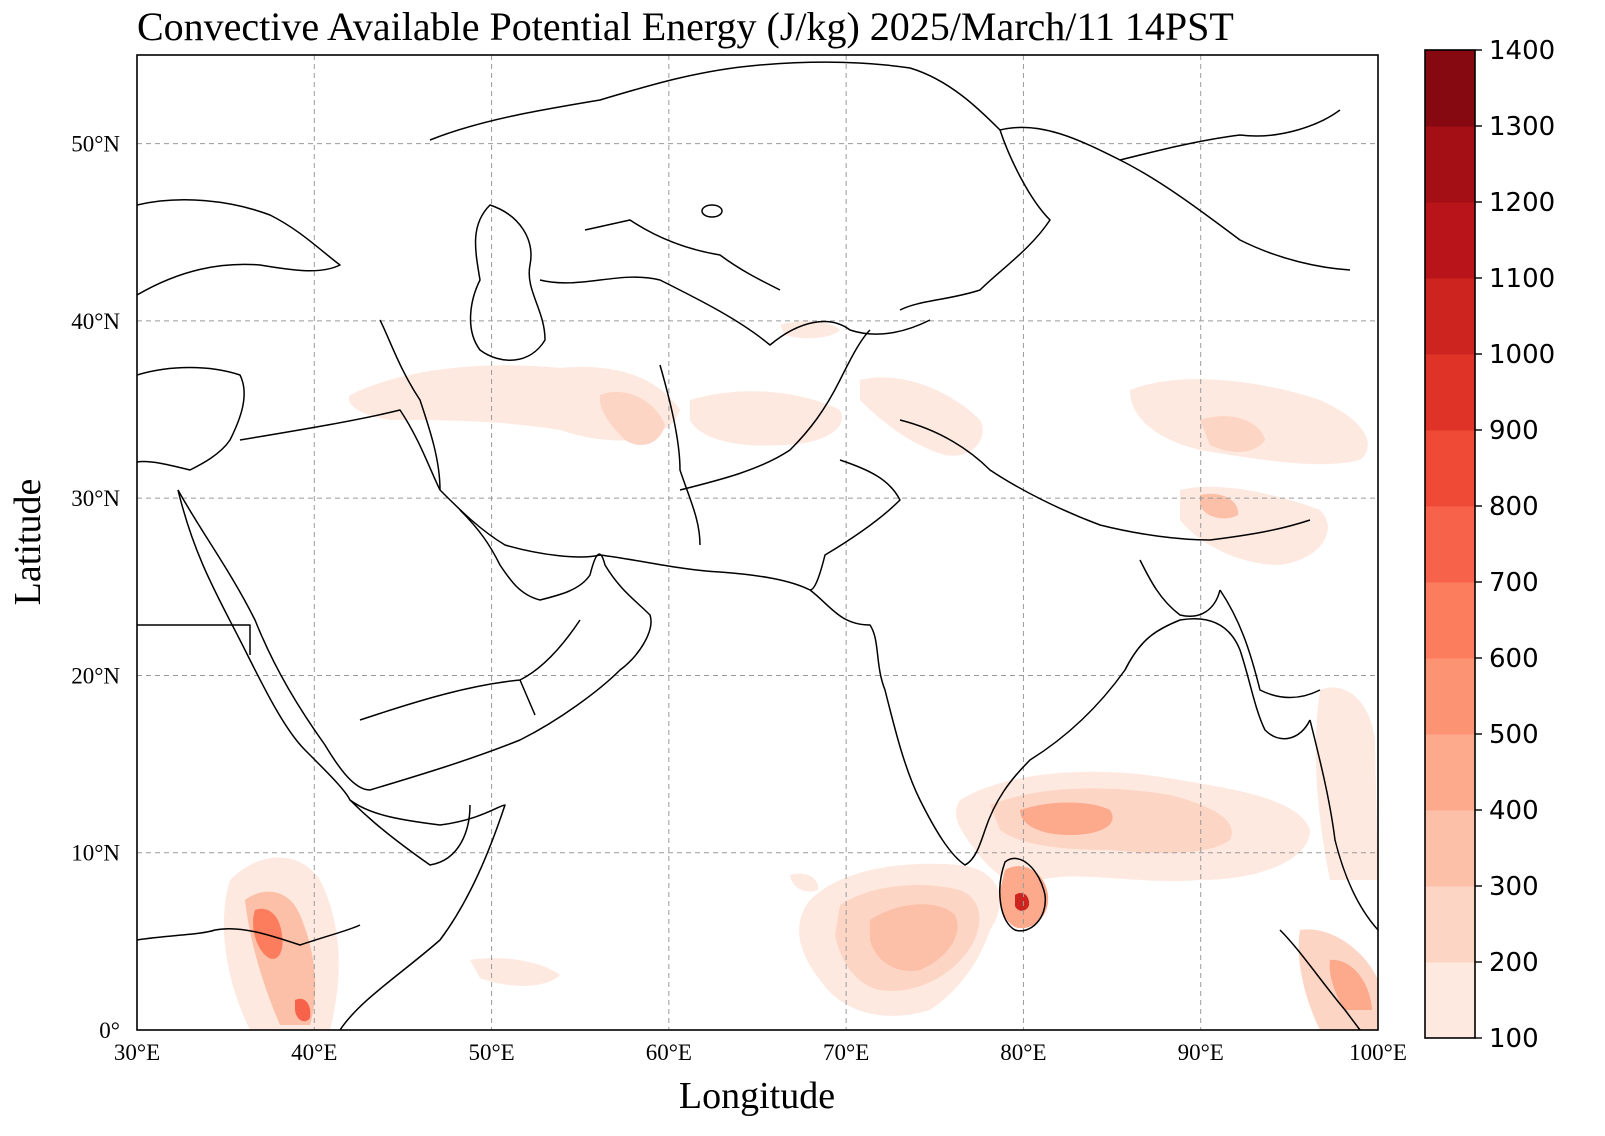  I want to click on y-tick-label: 50°N, so click(95, 144).